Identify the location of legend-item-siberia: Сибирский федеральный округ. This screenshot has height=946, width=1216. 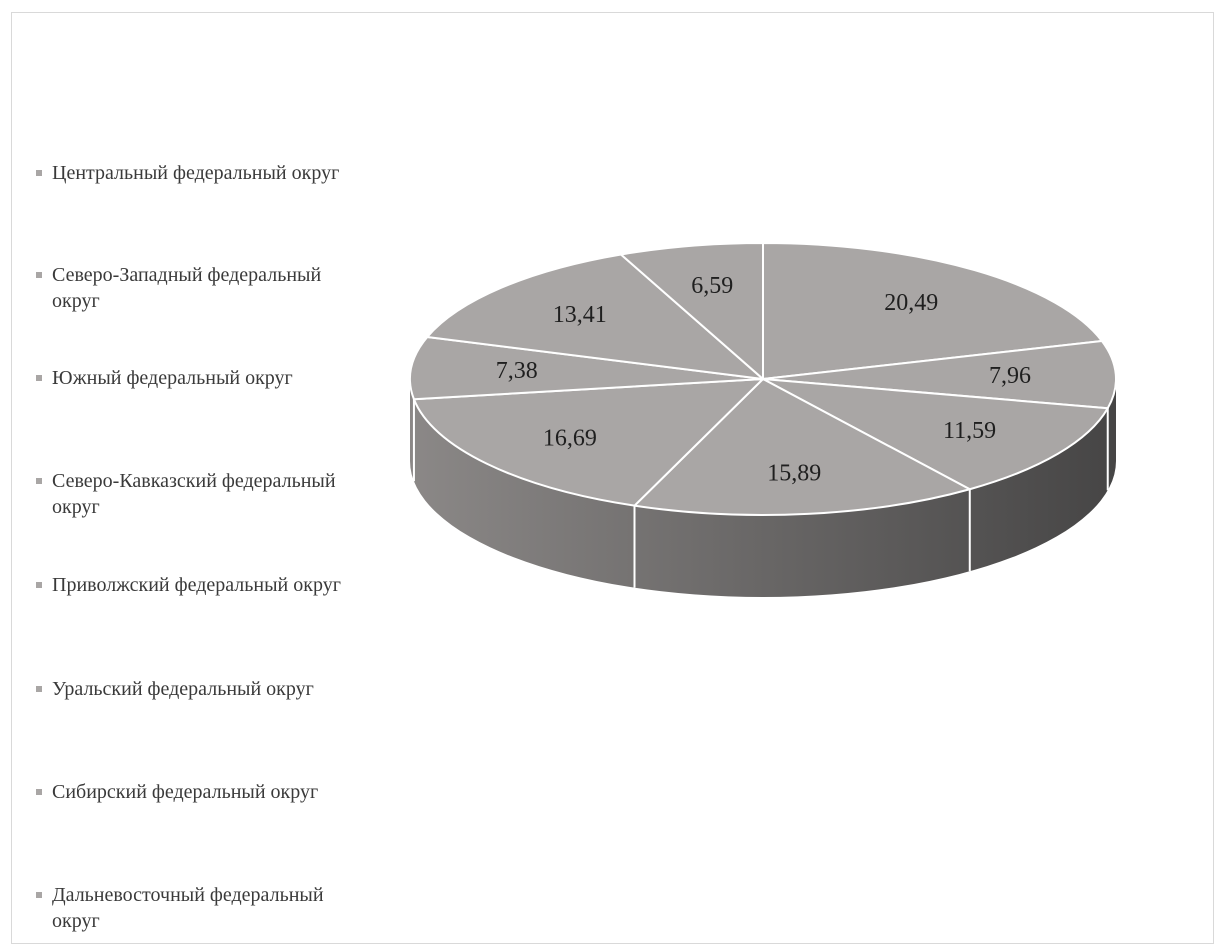
(196, 792).